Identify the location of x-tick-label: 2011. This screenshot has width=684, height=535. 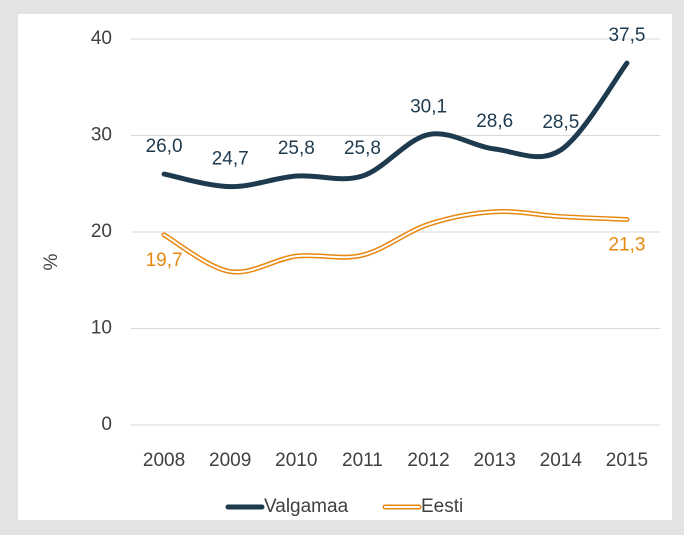
(362, 460).